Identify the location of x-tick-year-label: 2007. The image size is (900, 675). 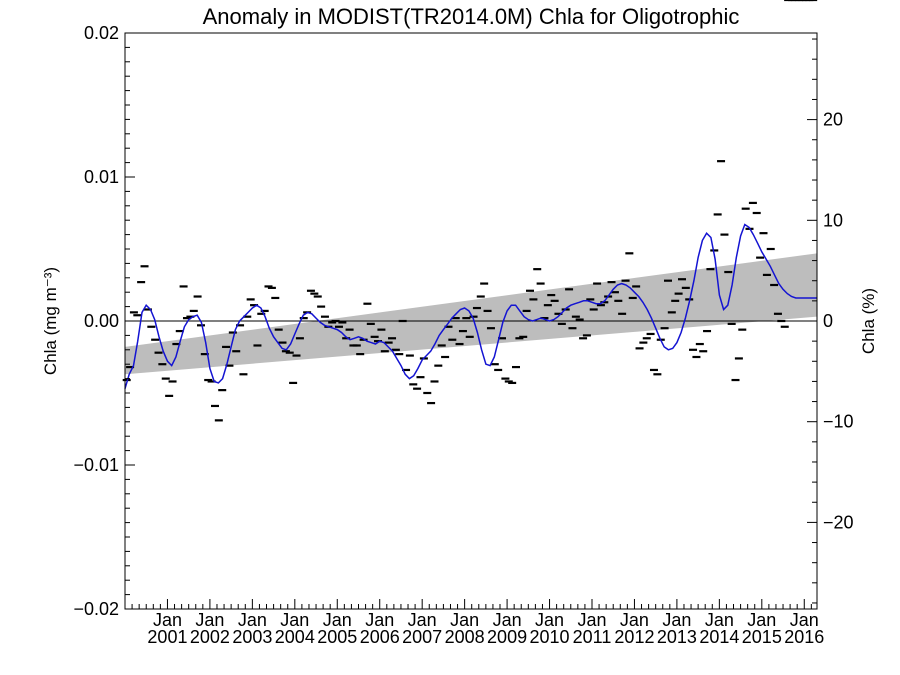
(422, 637).